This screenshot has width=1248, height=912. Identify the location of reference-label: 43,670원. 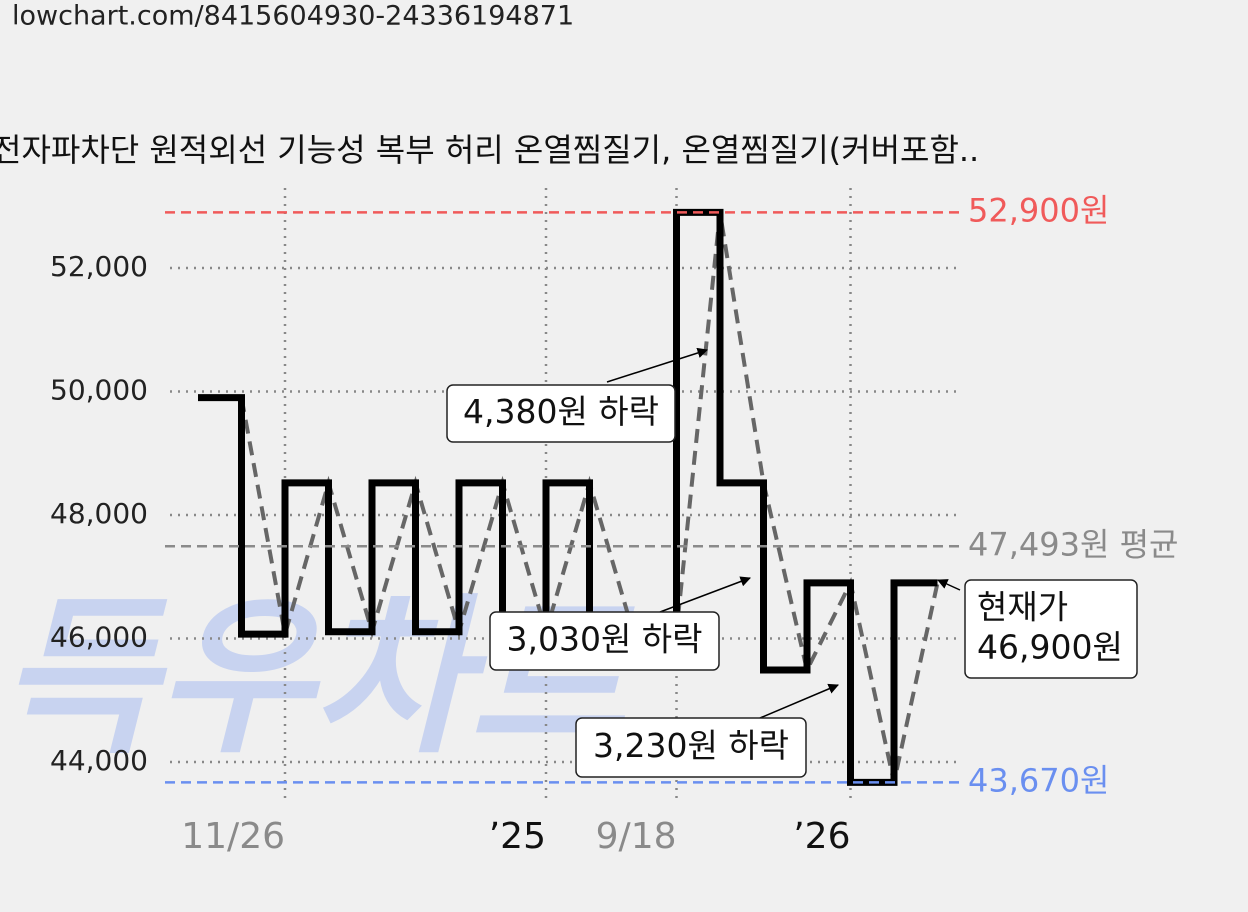
(1038, 780).